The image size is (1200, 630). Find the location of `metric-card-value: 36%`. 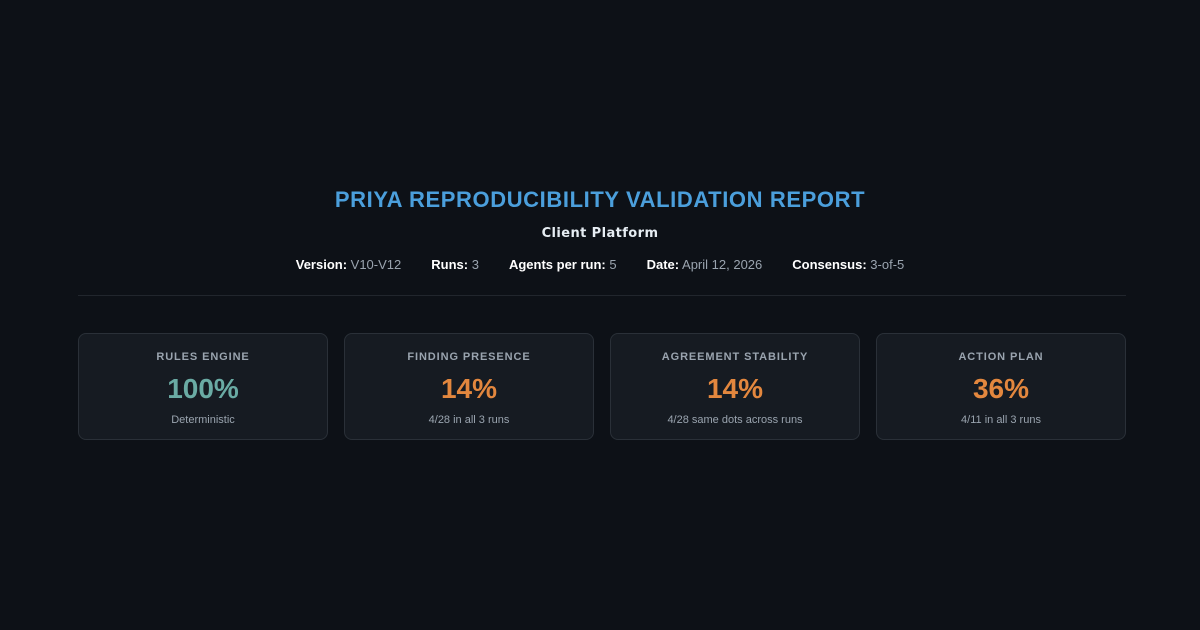

metric-card-value: 36% is located at coordinates (1001, 388).